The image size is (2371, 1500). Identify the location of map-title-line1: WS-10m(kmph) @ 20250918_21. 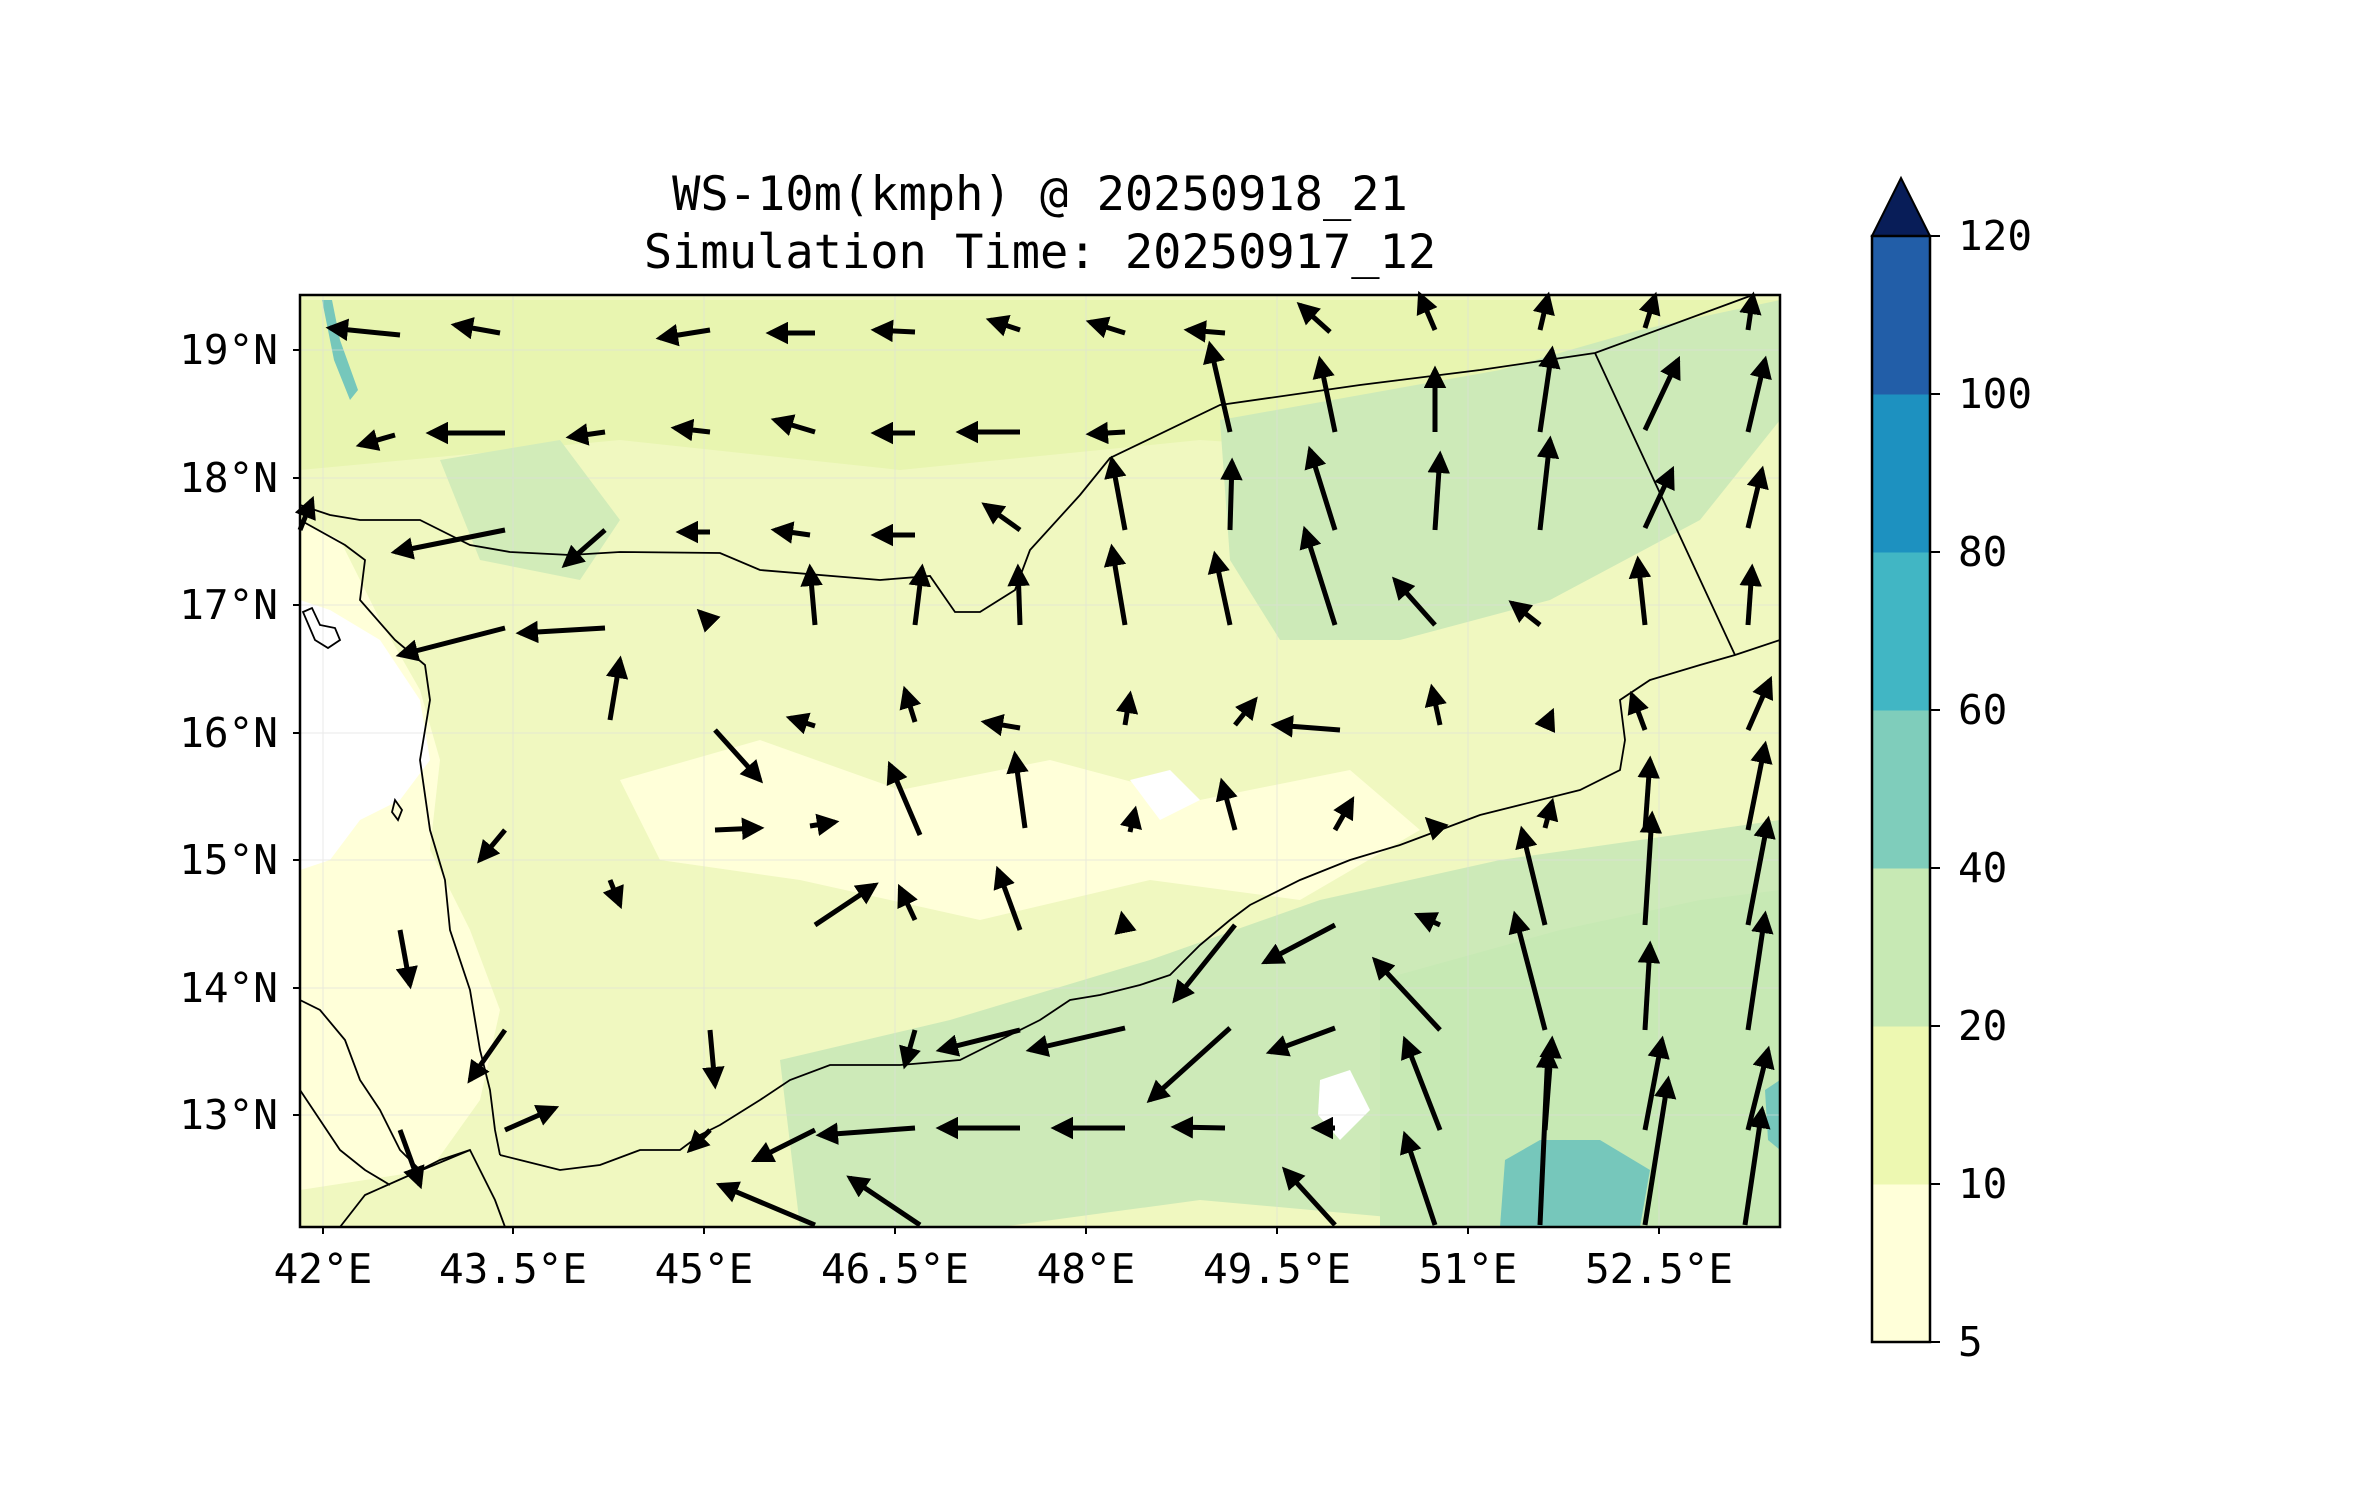
(1040, 194).